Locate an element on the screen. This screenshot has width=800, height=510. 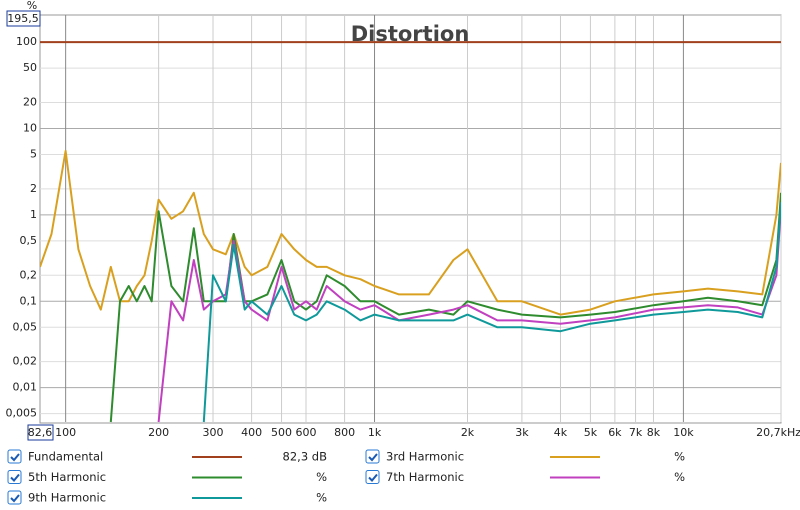
y-tick-label: 2 is located at coordinates (33, 188).